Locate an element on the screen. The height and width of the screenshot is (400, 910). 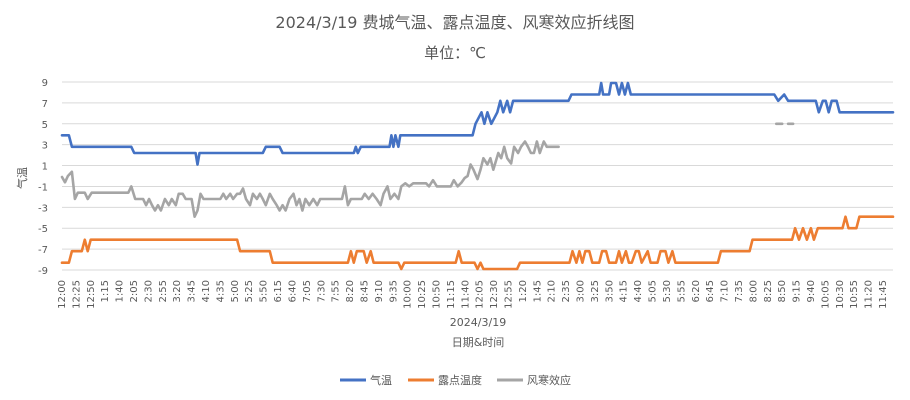
x-tick-label: 11:20 is located at coordinates (869, 294).